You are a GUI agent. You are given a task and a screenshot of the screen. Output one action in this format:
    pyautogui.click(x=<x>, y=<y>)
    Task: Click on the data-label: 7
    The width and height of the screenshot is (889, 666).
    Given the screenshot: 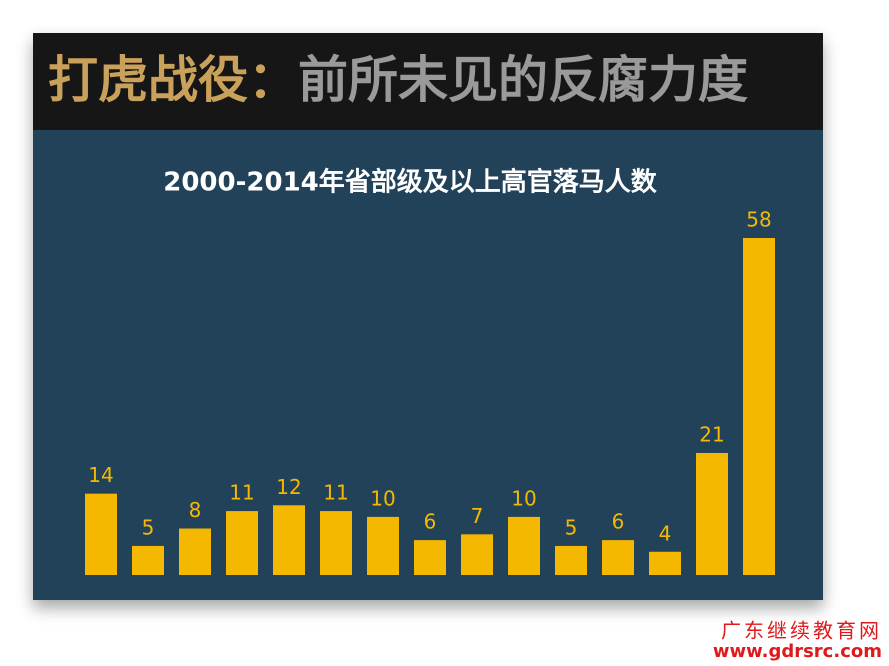 What is the action you would take?
    pyautogui.click(x=477, y=516)
    